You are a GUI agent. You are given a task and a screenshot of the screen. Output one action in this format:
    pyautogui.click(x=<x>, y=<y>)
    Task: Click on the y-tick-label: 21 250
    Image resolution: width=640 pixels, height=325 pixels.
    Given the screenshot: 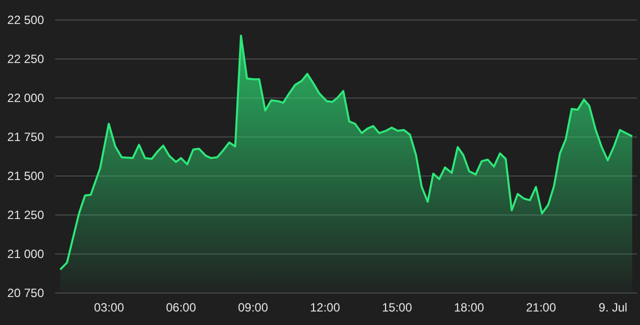 What is the action you would take?
    pyautogui.click(x=25, y=215)
    